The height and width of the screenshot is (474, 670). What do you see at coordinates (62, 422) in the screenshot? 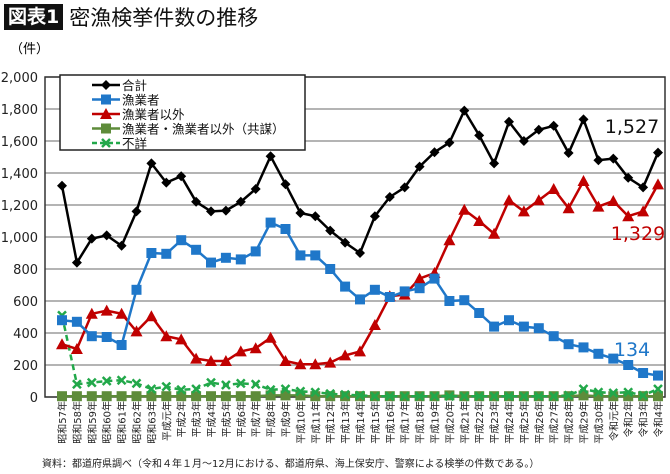
I see `x-tick-label: 昭和57年` at bounding box center [62, 422].